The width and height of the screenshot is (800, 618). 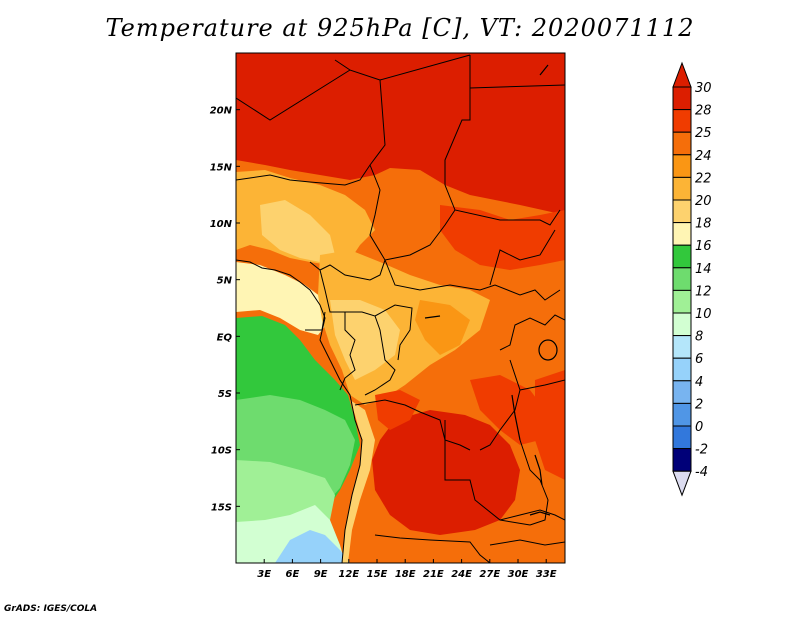 I want to click on lon-tick-label: 21E, so click(x=433, y=574).